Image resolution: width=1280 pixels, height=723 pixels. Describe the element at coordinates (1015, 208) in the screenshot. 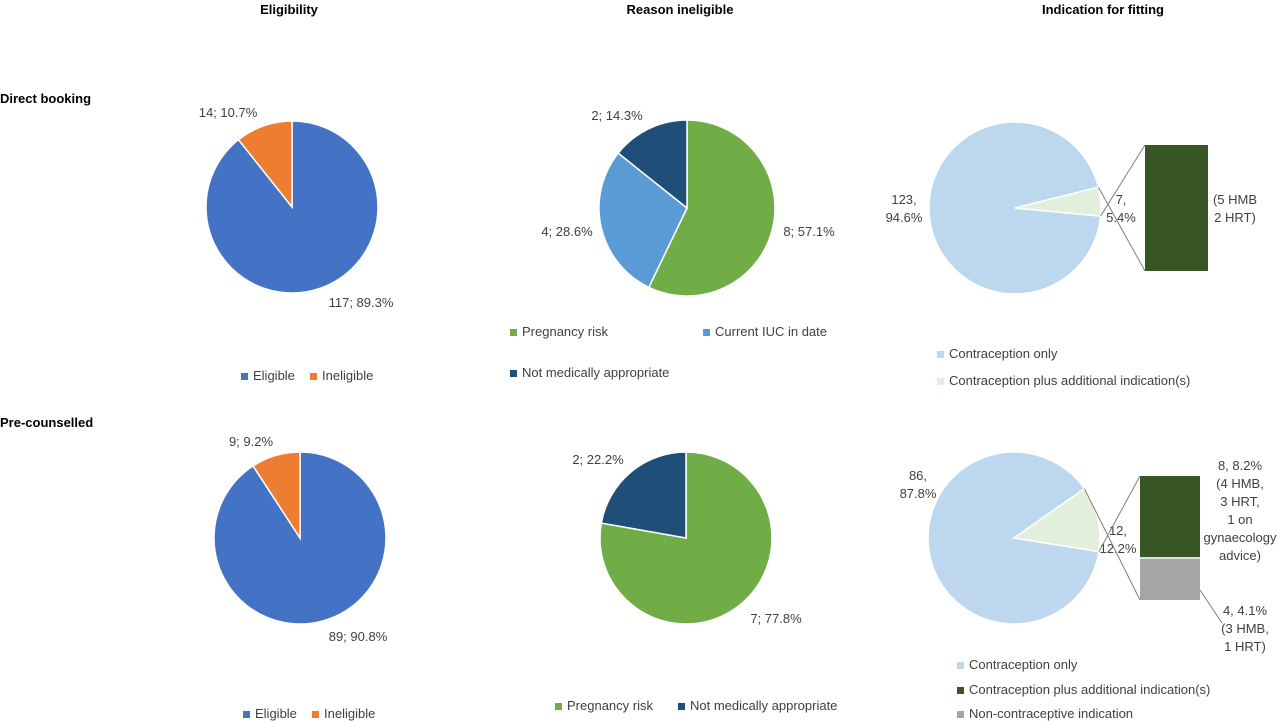

I see `pie-slice-contraception-only` at that location.